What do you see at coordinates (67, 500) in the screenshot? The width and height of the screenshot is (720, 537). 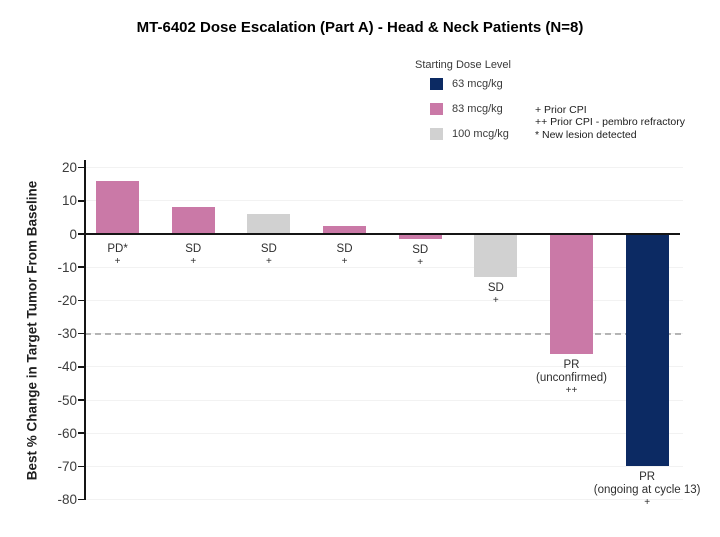 I see `tick-label: -80` at bounding box center [67, 500].